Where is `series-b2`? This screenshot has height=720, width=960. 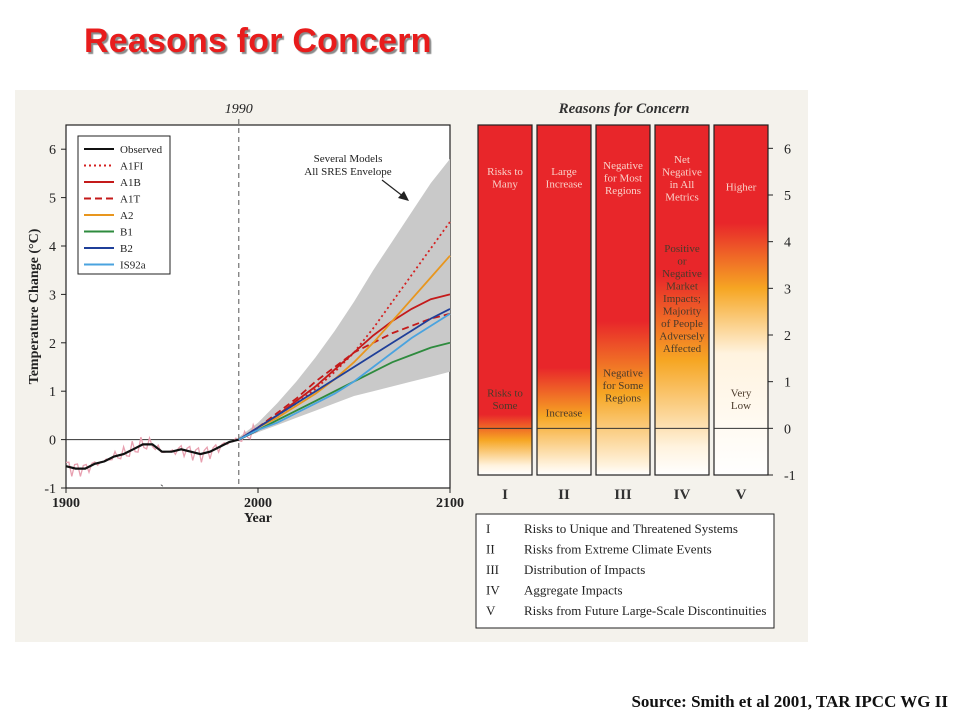
series-b2 is located at coordinates (344, 374).